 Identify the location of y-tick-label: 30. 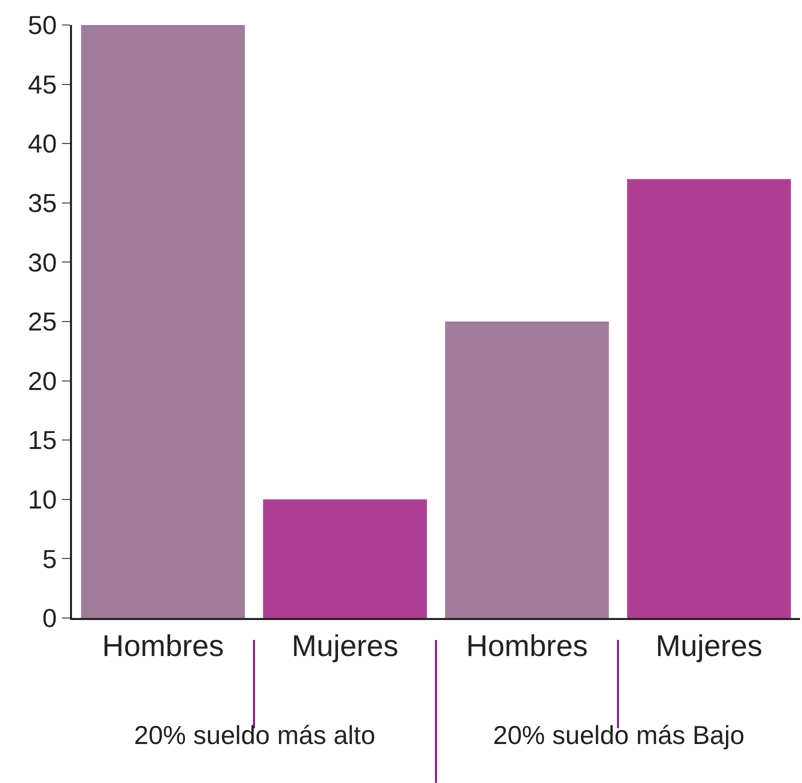
(42, 262).